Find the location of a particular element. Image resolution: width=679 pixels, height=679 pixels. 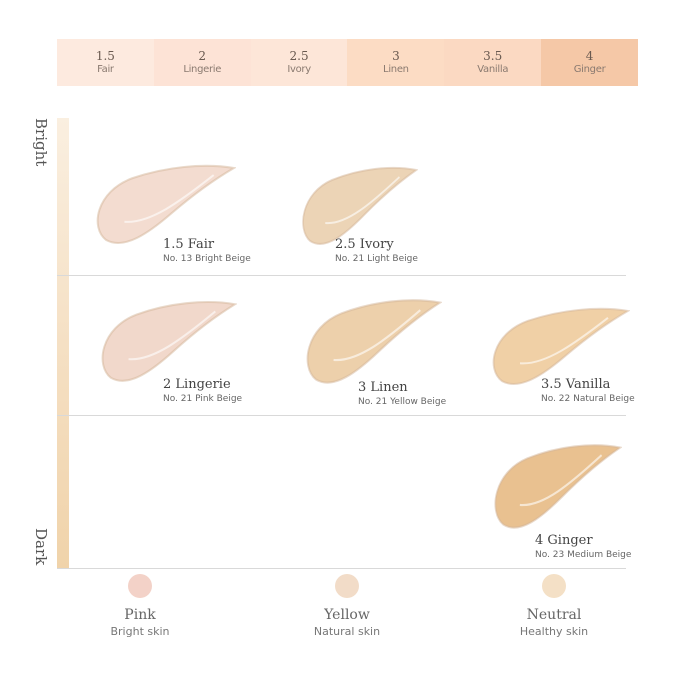

swatch-label: 4 Ginger No. 23 Medium Beige is located at coordinates (583, 547).